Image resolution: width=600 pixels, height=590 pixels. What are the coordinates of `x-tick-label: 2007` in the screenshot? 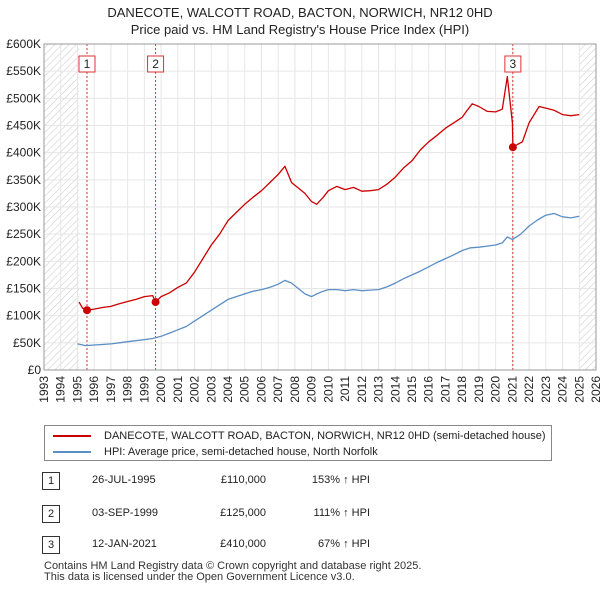 It's located at (278, 389).